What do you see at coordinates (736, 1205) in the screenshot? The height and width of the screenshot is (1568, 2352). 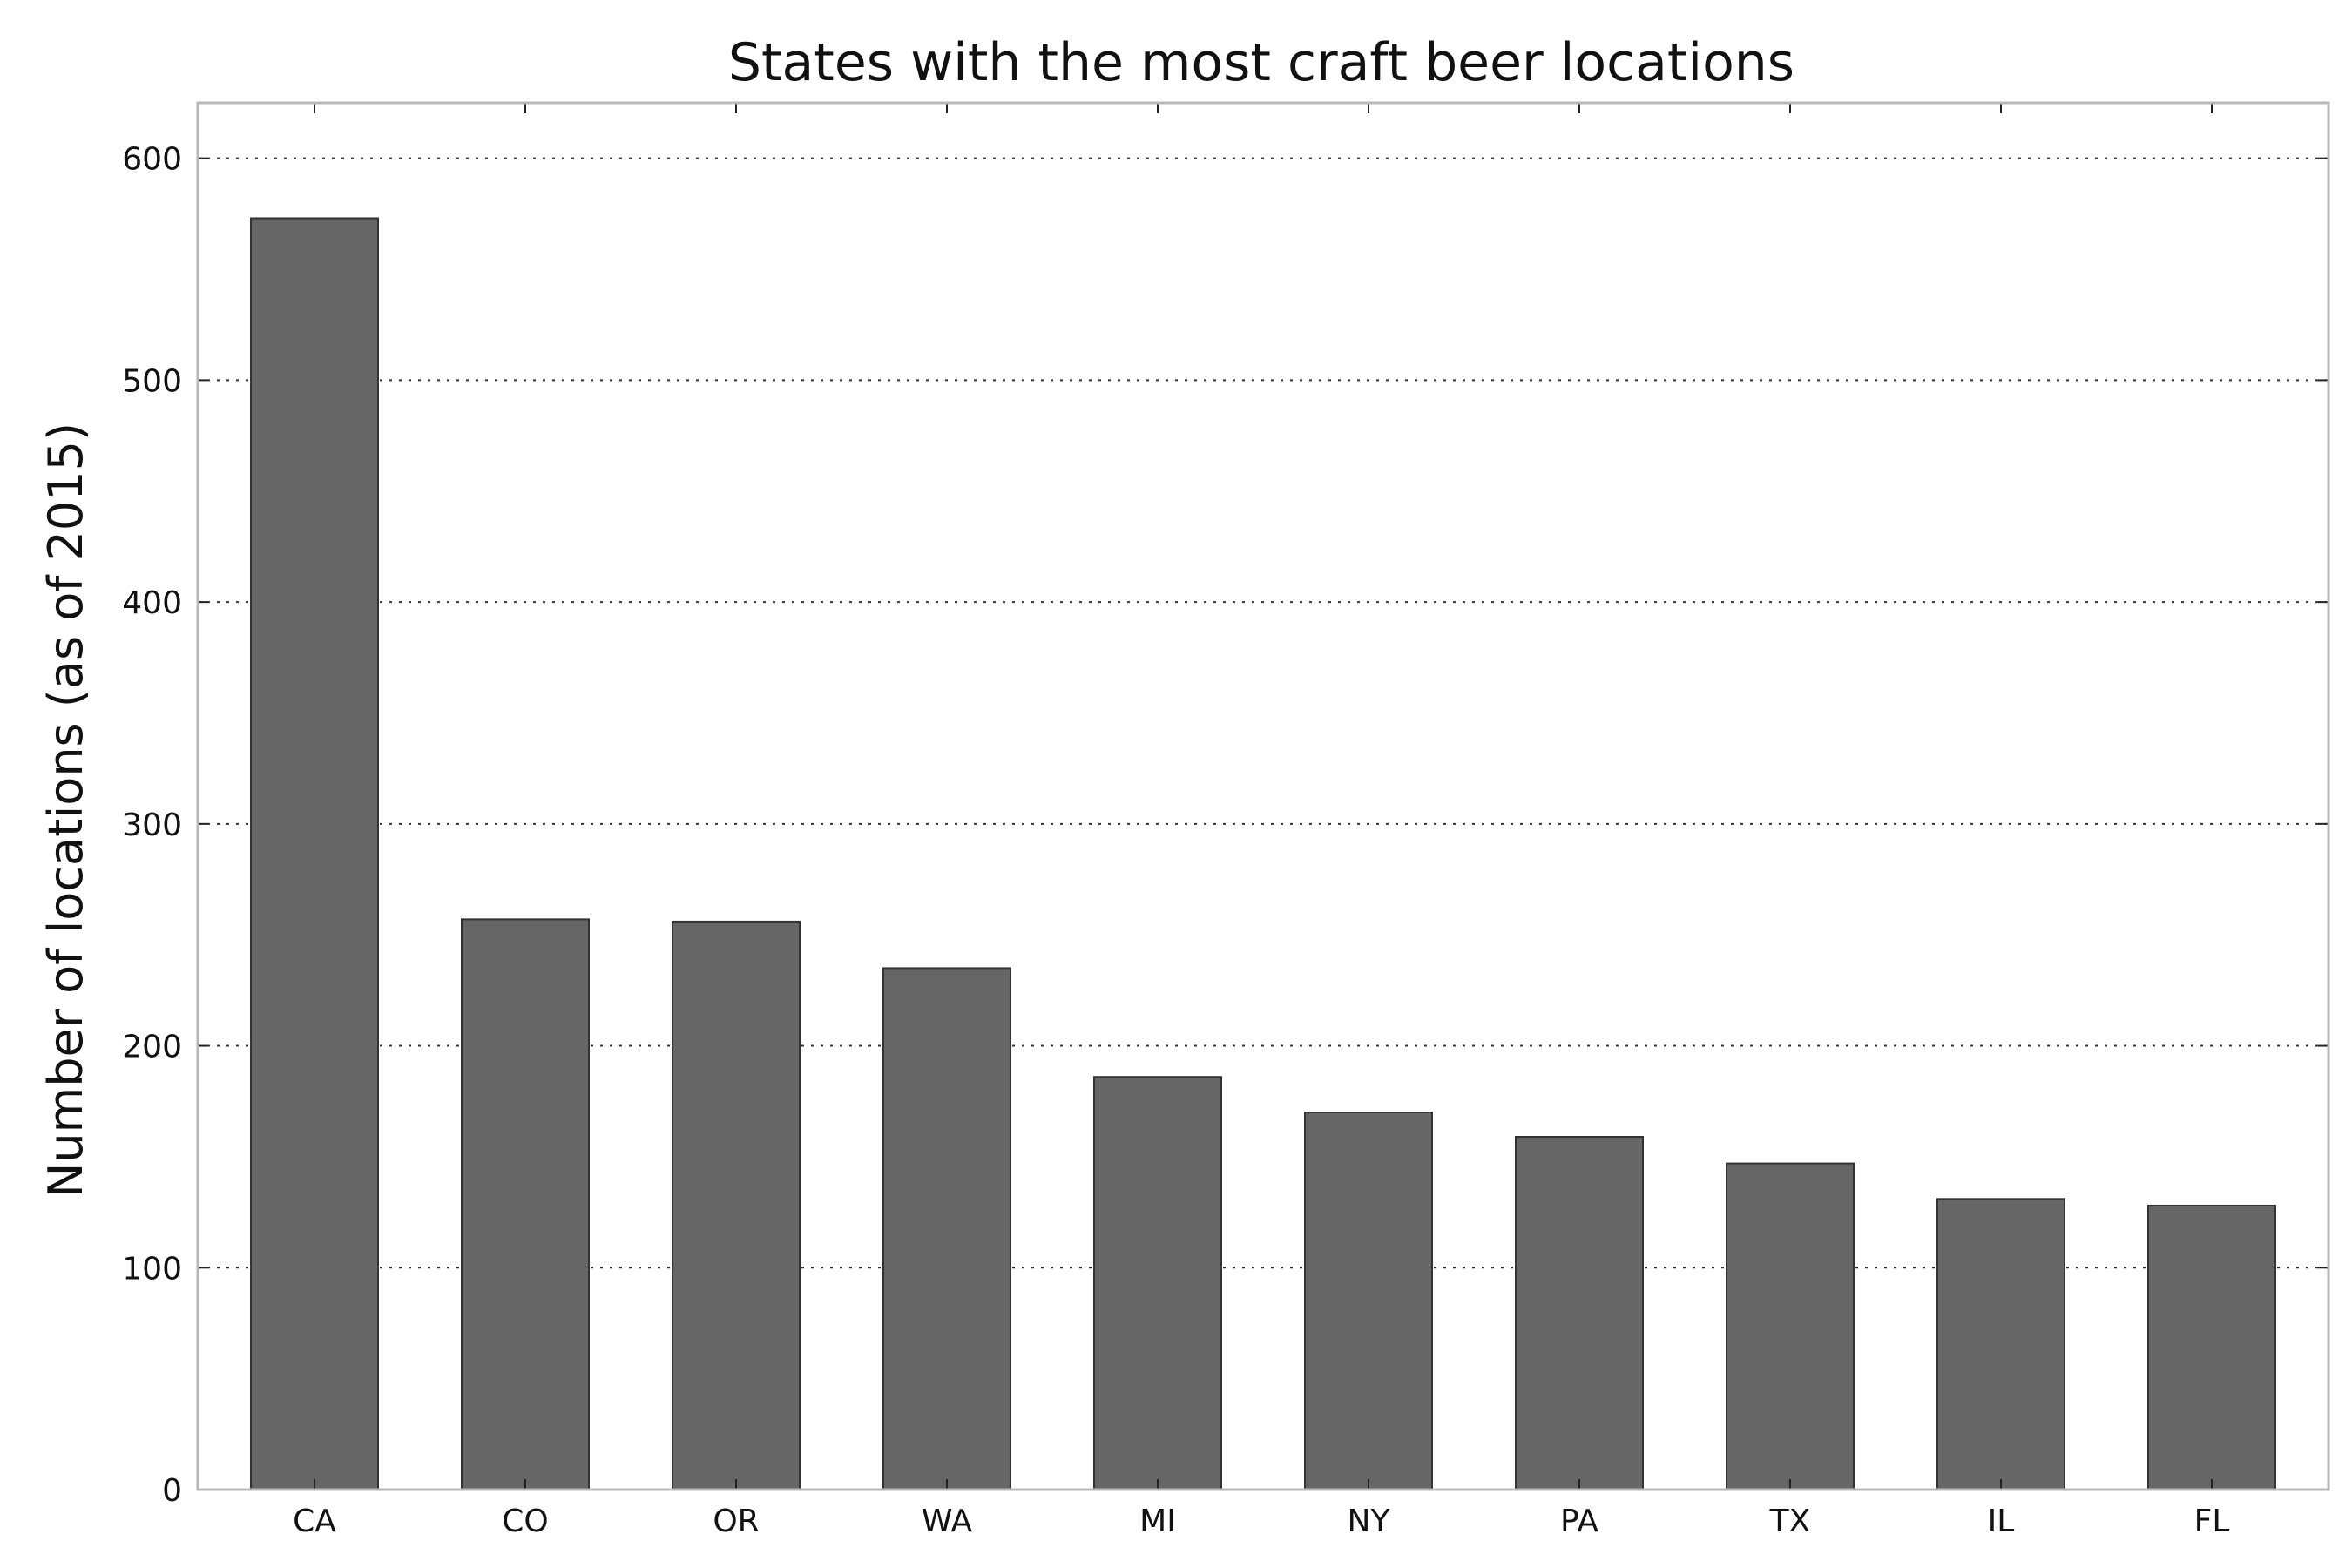 I see `bar-or` at bounding box center [736, 1205].